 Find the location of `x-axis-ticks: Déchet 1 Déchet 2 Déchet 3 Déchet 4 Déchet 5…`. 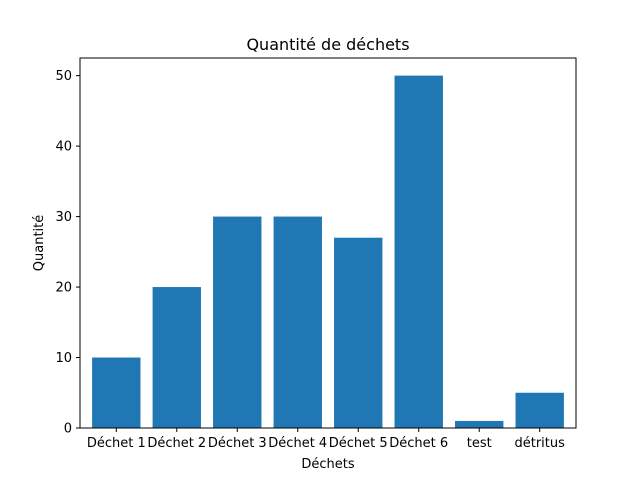

x-axis-ticks: Déchet 1 Déchet 2 Déchet 3 Déchet 4 Déchet 5… is located at coordinates (326, 439).